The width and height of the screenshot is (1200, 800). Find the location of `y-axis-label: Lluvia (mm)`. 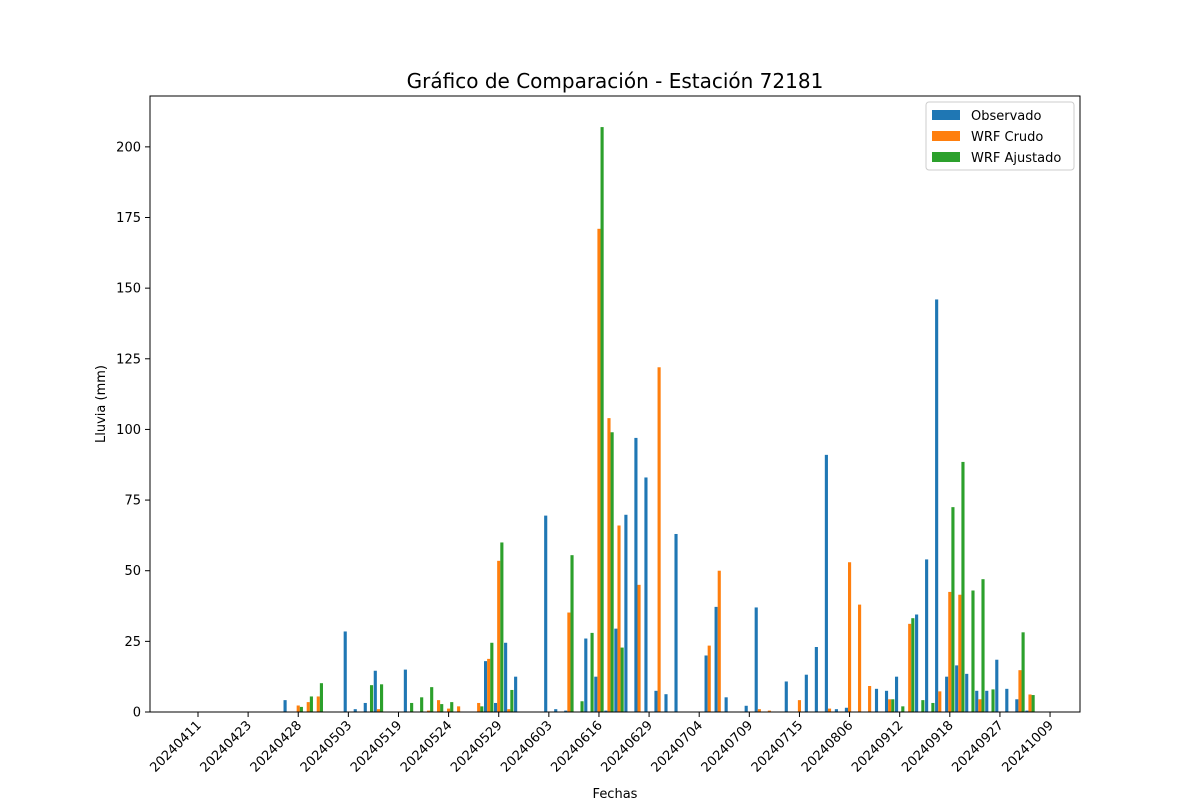

y-axis-label: Lluvia (mm) is located at coordinates (101, 404).